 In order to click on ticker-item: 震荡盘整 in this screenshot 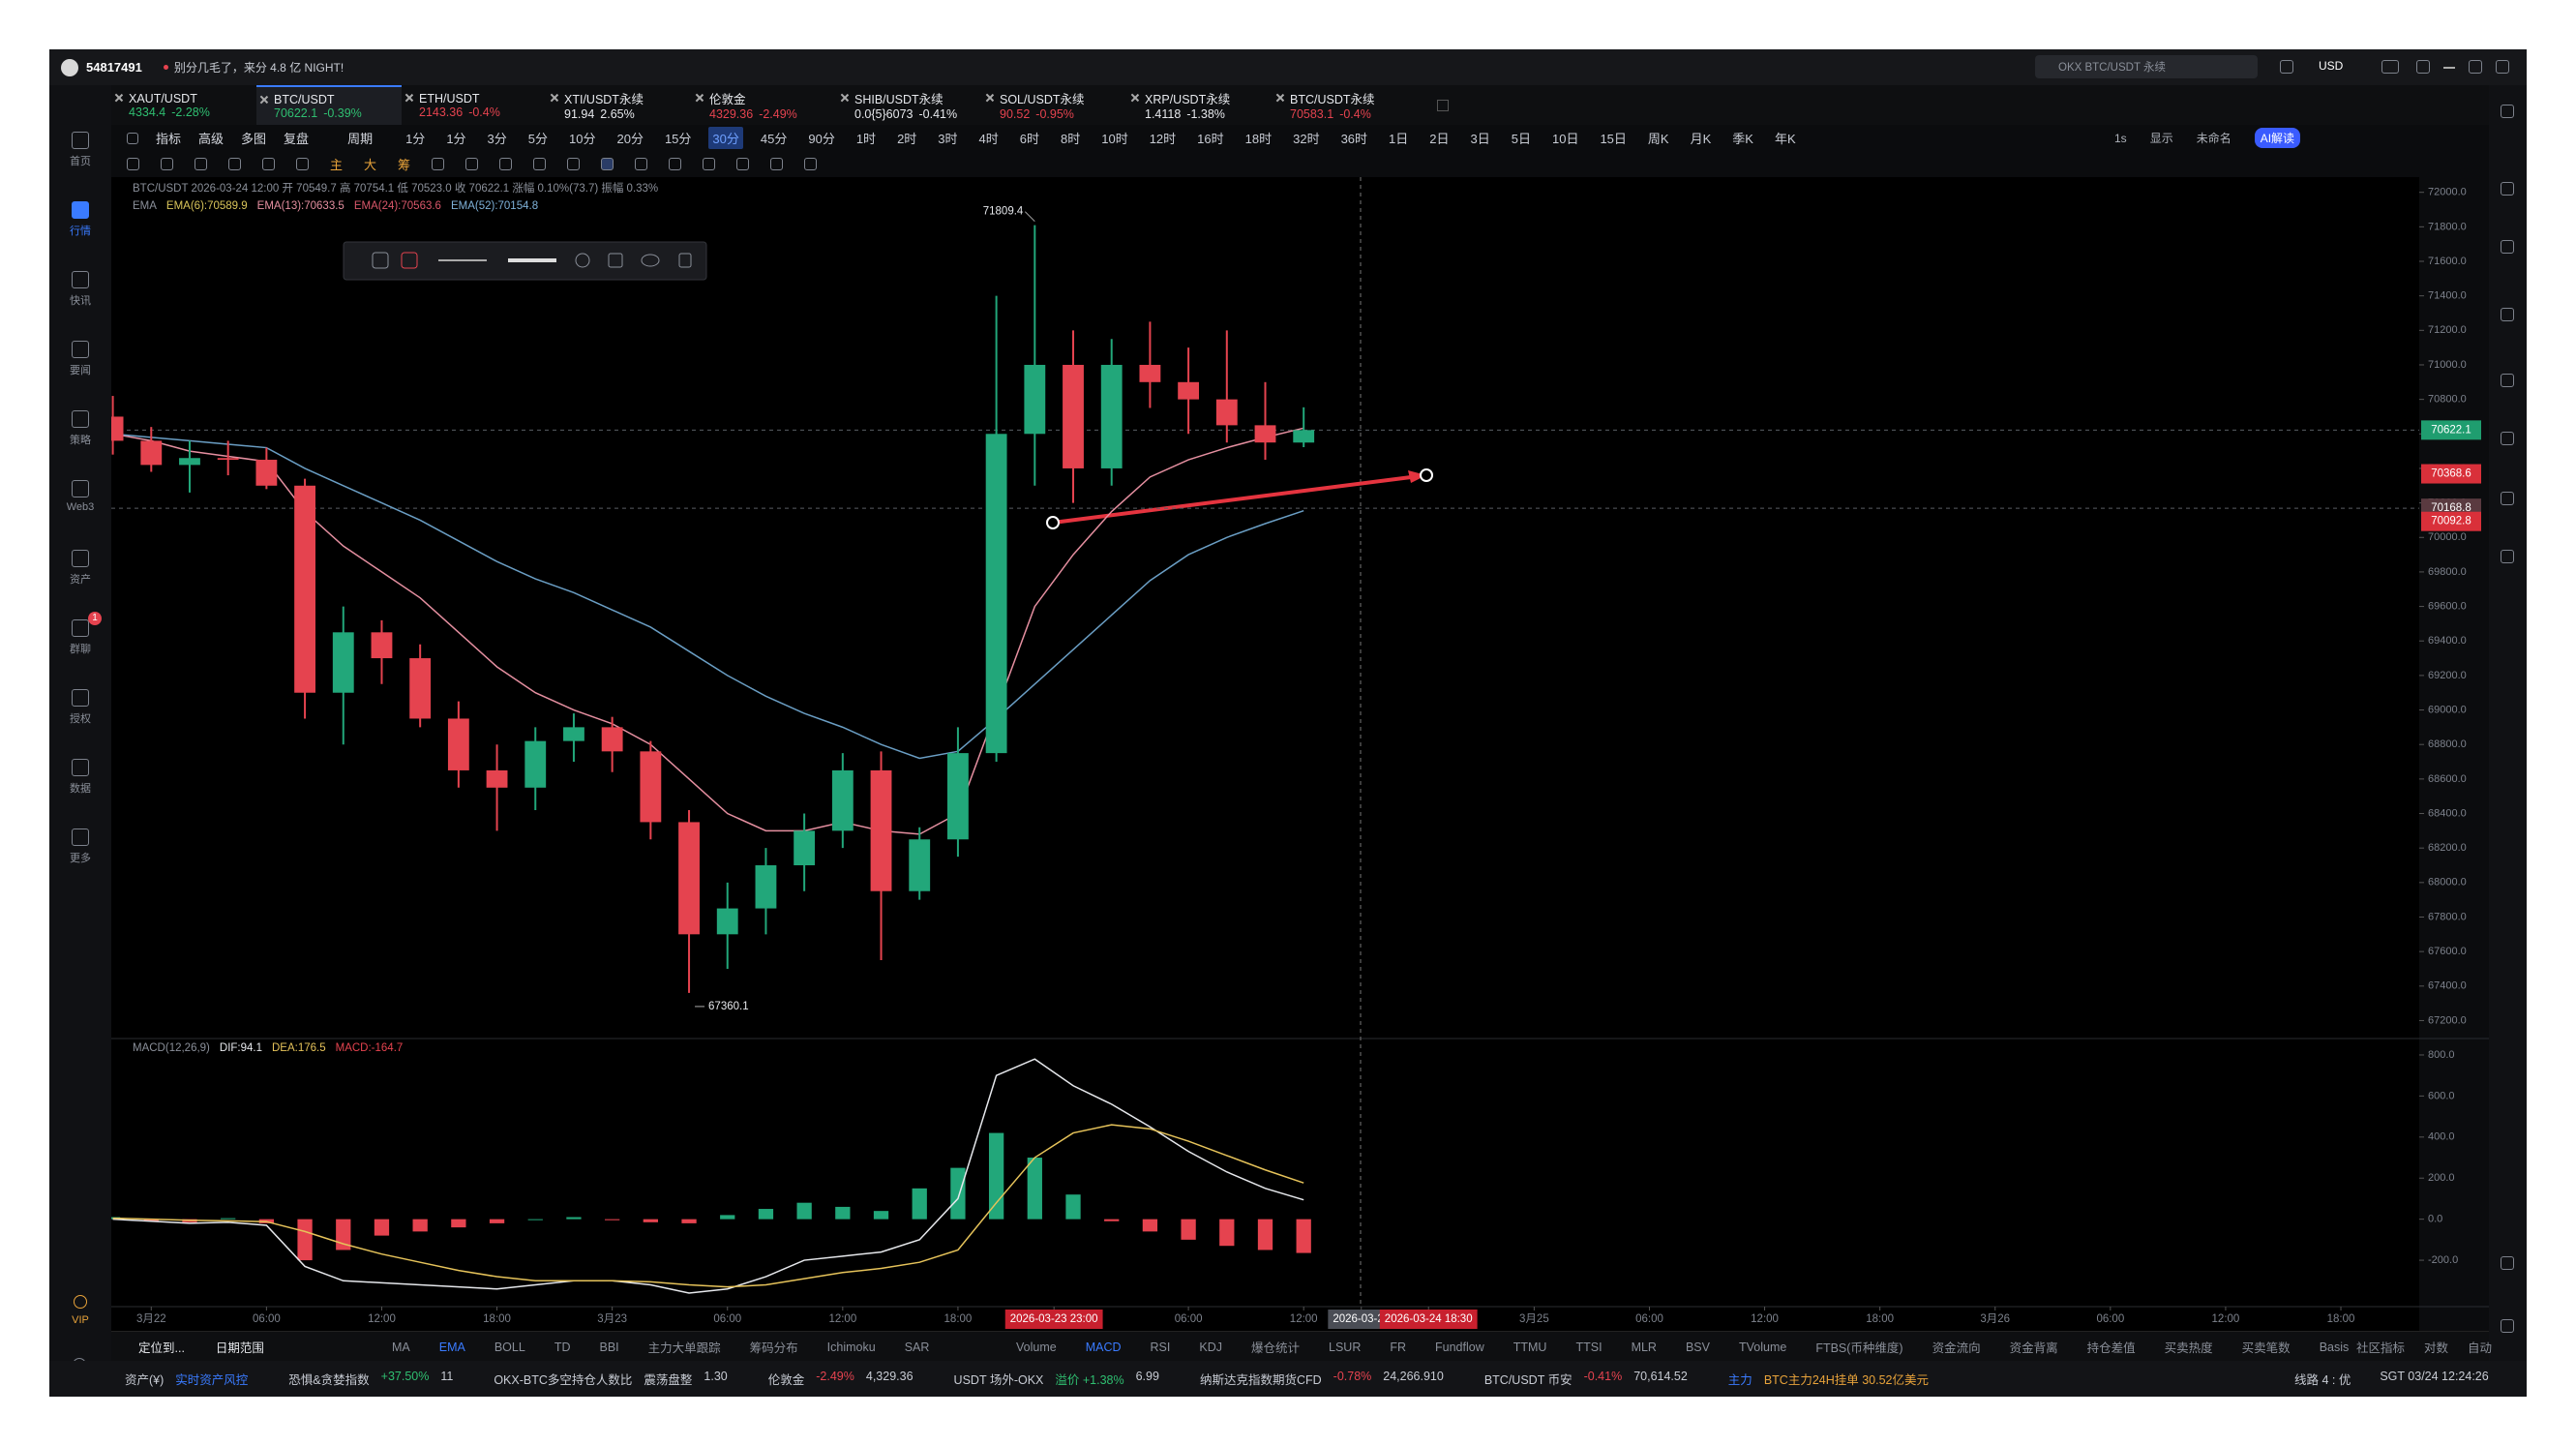, I will do `click(668, 1380)`.